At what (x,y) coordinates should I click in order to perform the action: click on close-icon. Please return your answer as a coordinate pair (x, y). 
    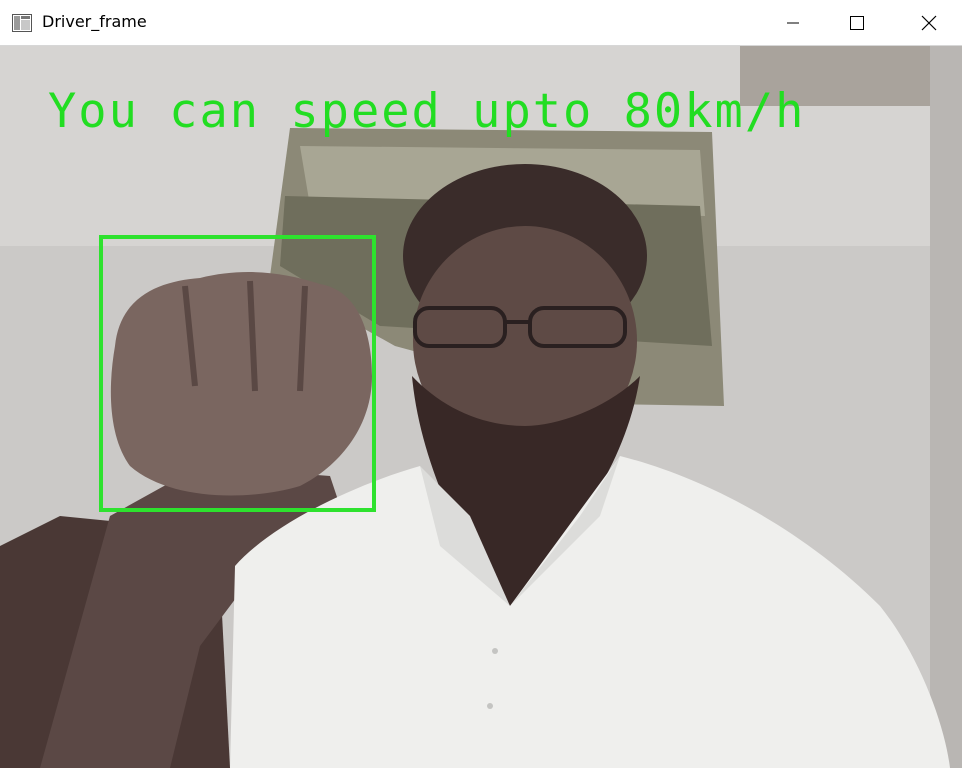
    Looking at the image, I should click on (929, 23).